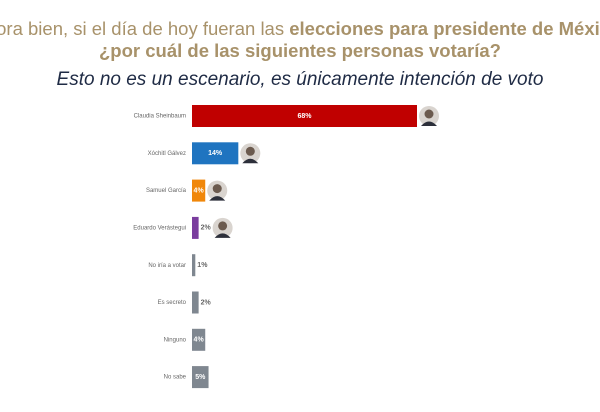  I want to click on category-label: Eduardo Verástegui, so click(159, 228).